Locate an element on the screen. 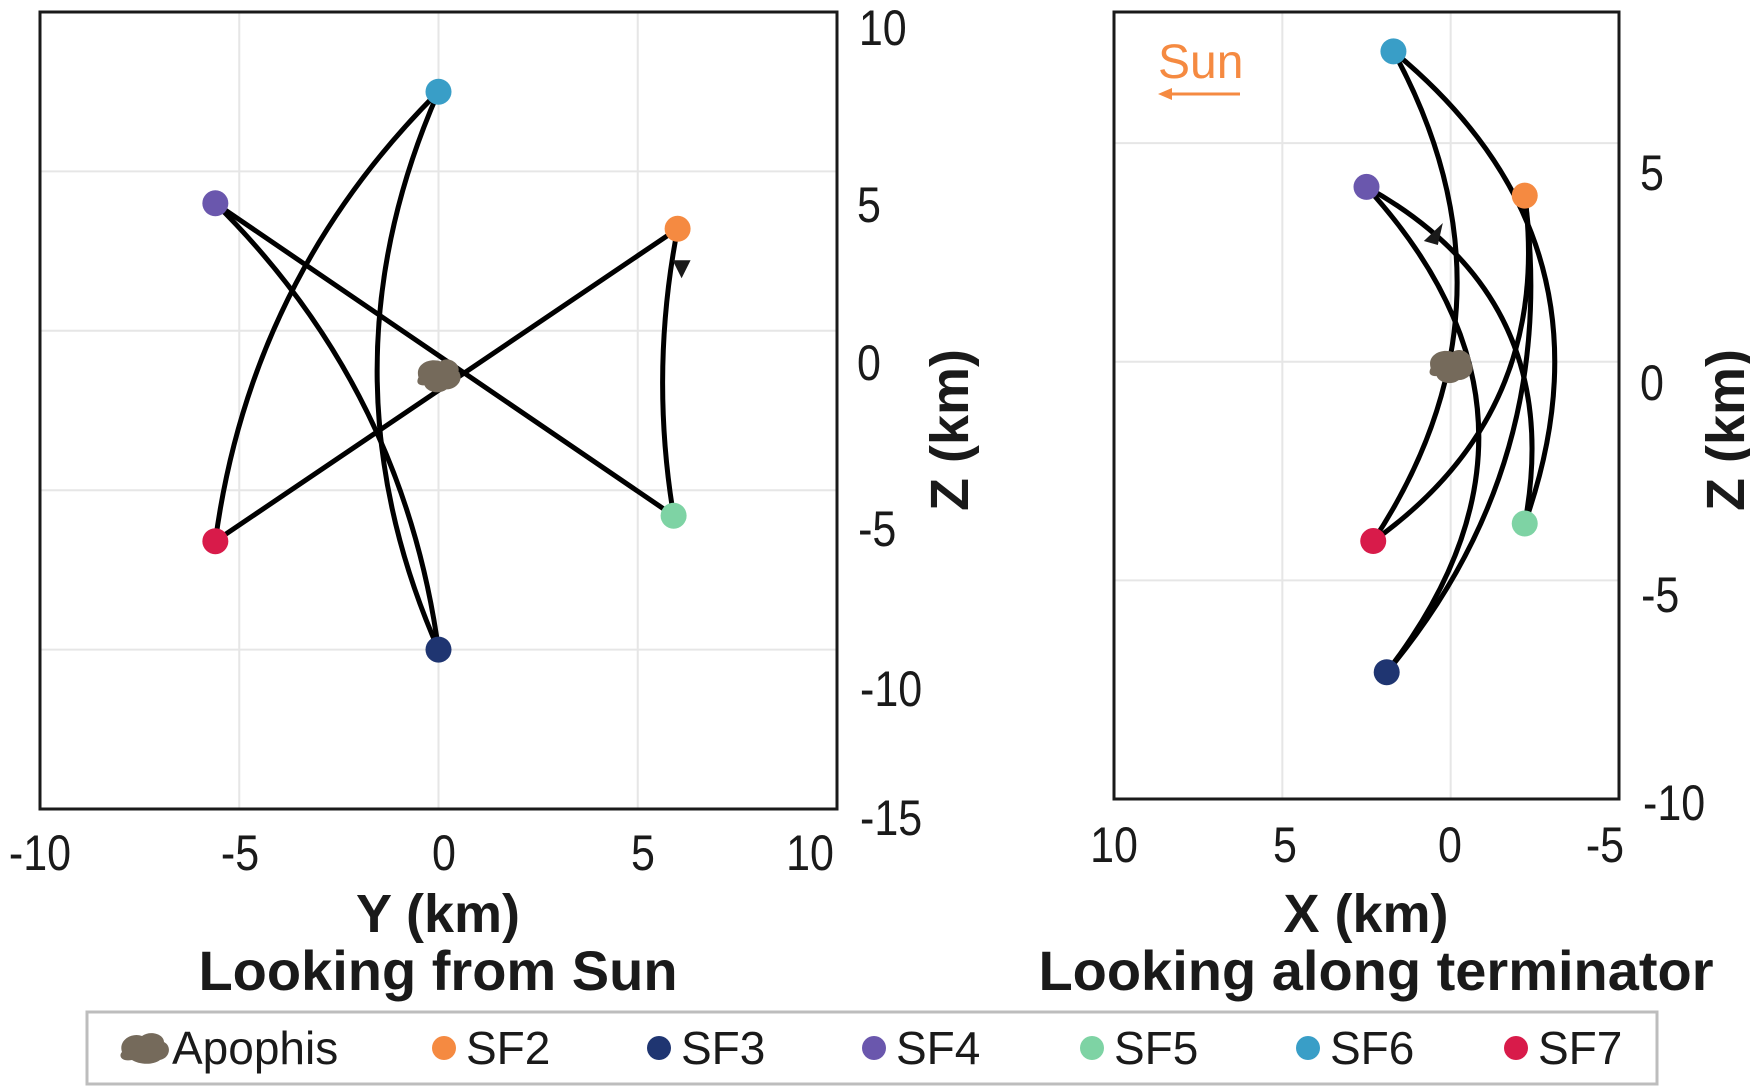  right-xtick-label: -5 is located at coordinates (1605, 845).